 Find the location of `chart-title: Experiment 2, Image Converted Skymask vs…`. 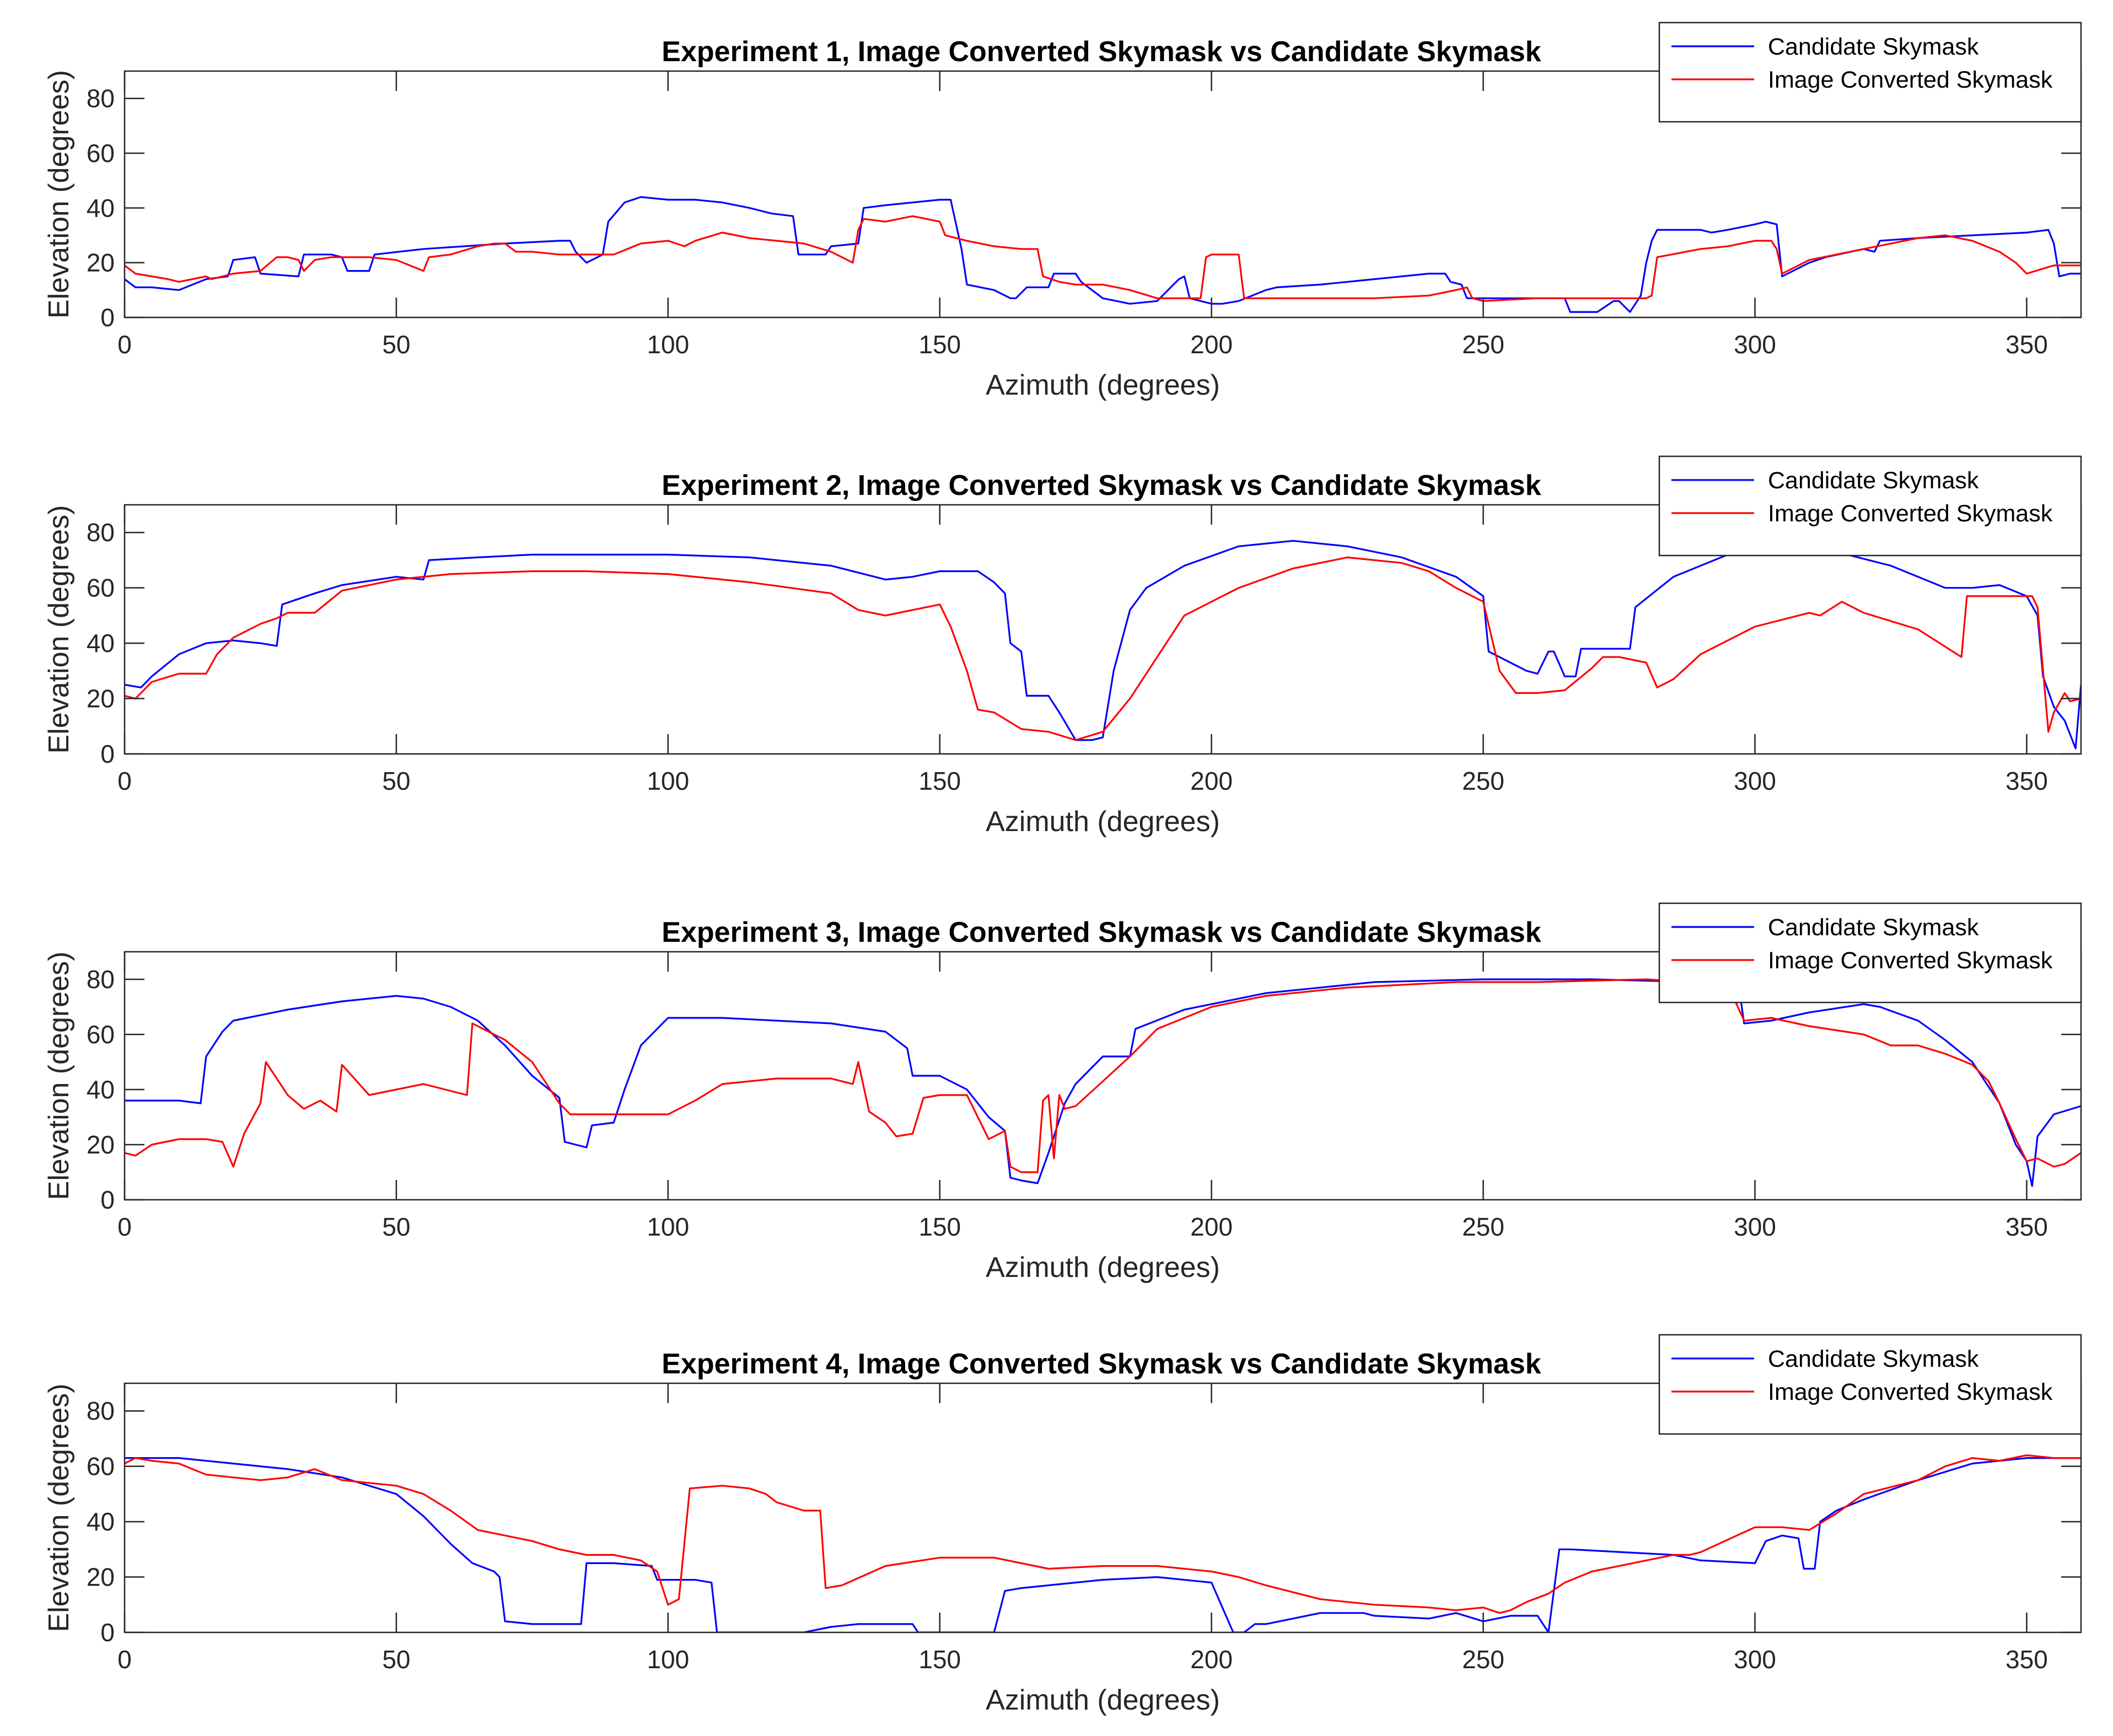

chart-title: Experiment 2, Image Converted Skymask vs… is located at coordinates (1101, 486).